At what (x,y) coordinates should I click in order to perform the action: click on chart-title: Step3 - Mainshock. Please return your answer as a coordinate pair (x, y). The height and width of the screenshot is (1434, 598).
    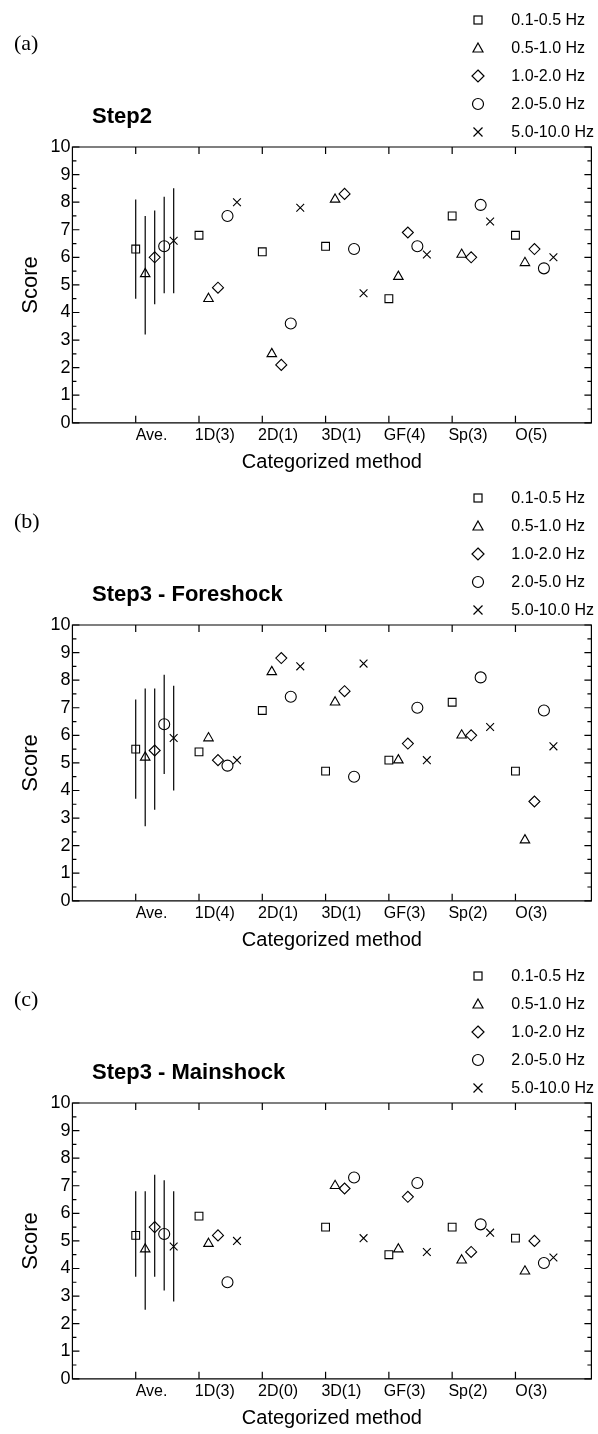
    Looking at the image, I should click on (189, 1072).